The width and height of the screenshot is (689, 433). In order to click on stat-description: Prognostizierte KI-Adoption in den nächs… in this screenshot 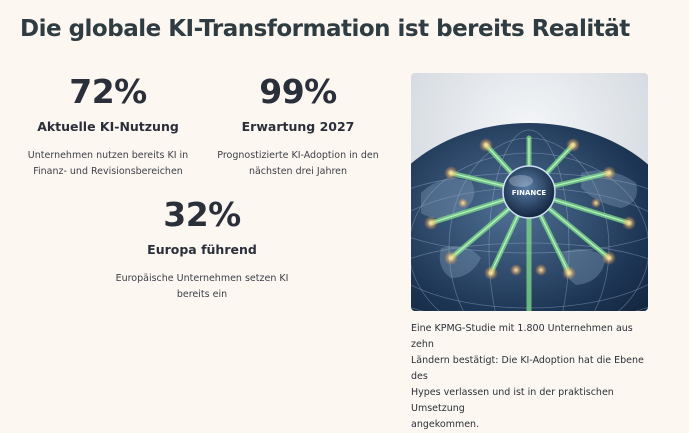, I will do `click(298, 164)`.